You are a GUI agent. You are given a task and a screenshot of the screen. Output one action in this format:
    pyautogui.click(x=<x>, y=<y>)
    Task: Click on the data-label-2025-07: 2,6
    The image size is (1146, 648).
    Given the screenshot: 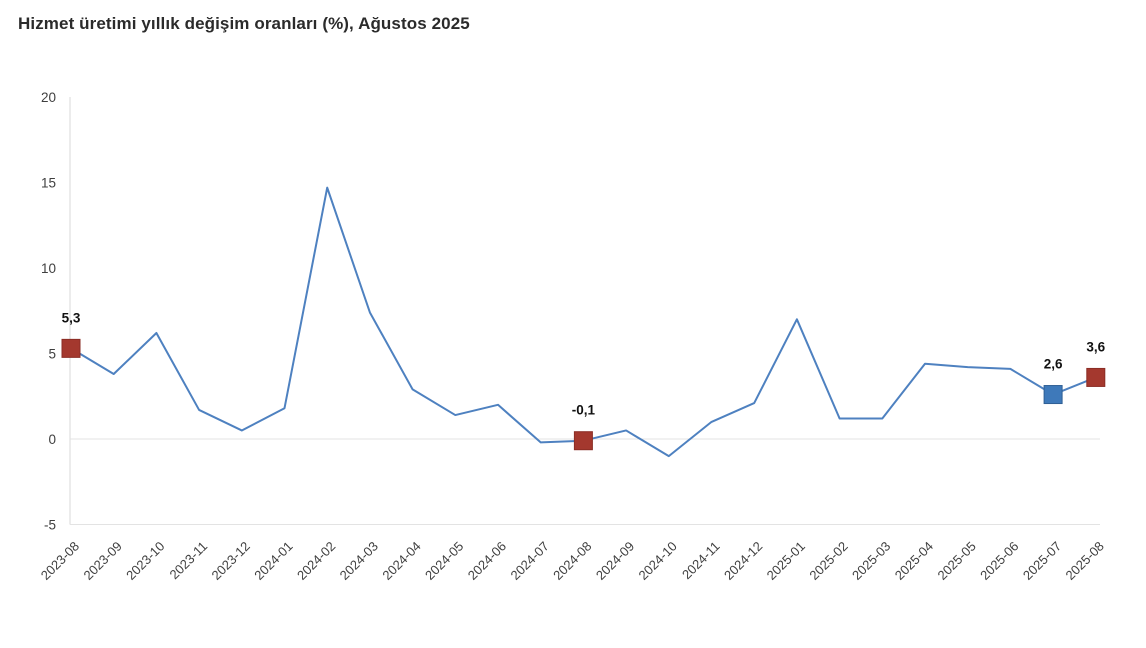 What is the action you would take?
    pyautogui.click(x=1053, y=364)
    